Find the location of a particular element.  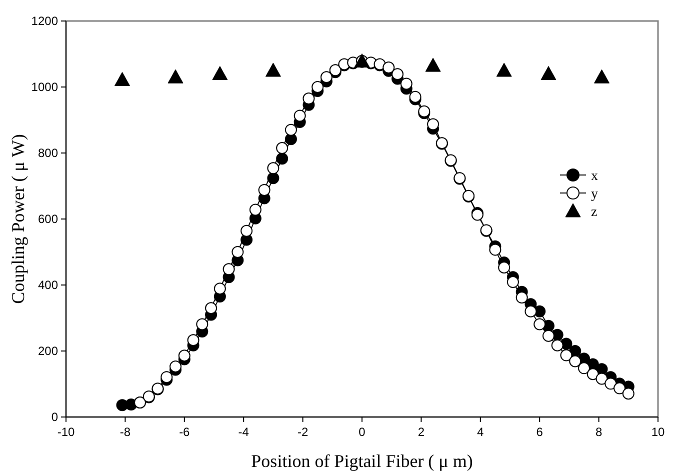

x-tick-label: -2 is located at coordinates (302, 432).